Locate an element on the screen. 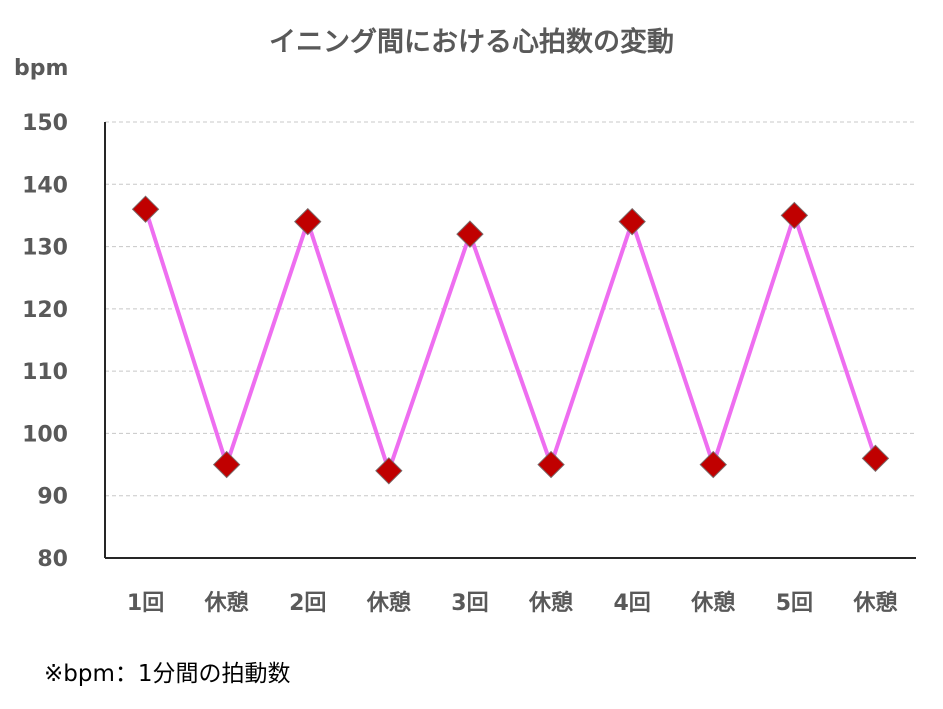 The height and width of the screenshot is (709, 943). y-tick-label-130: 130 is located at coordinates (45, 248).